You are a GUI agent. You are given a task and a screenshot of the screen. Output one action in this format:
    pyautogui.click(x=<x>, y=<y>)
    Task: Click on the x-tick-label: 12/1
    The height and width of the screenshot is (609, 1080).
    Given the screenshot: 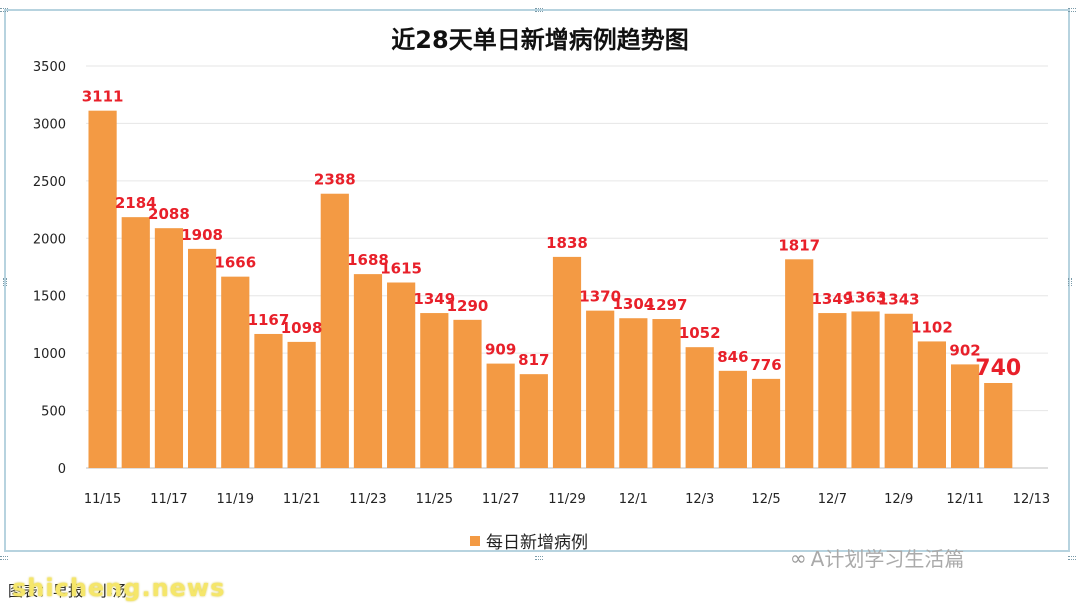 What is the action you would take?
    pyautogui.click(x=633, y=499)
    